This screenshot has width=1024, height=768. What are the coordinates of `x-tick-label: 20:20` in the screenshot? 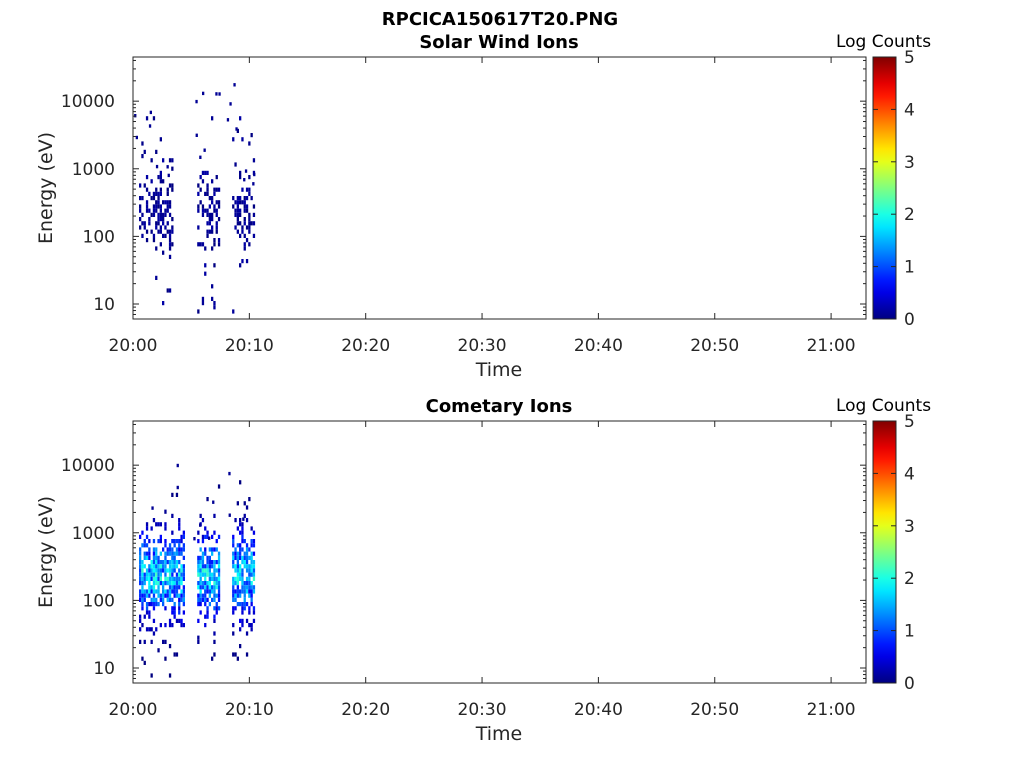 It's located at (365, 710).